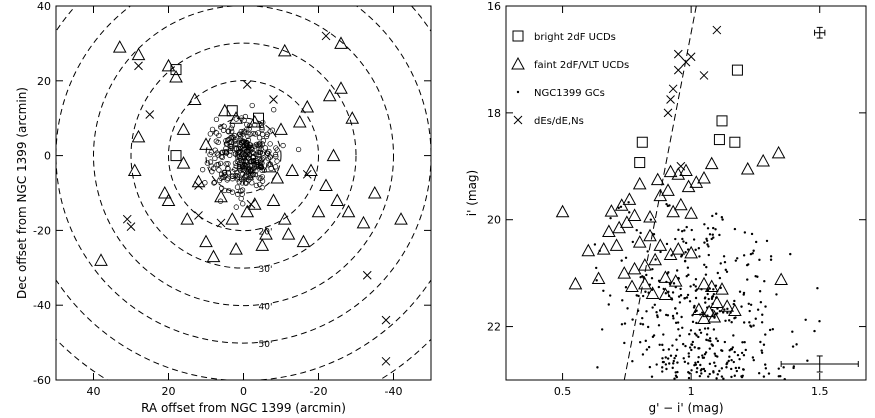  Describe the element at coordinates (176, 70) in the screenshot. I see `square-point` at that location.